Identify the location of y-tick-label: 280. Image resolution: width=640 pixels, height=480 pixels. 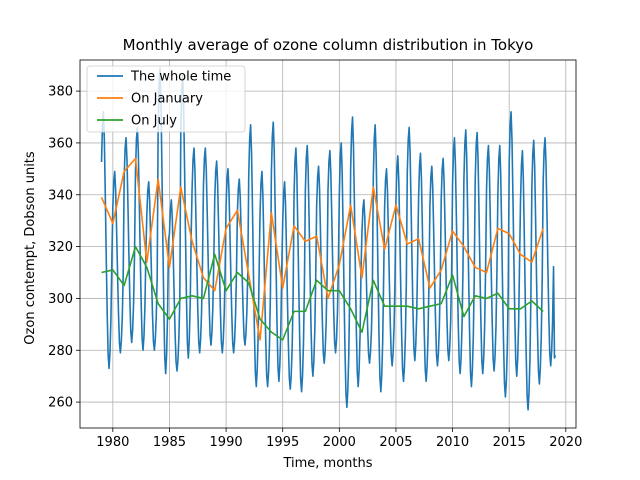
(60, 351).